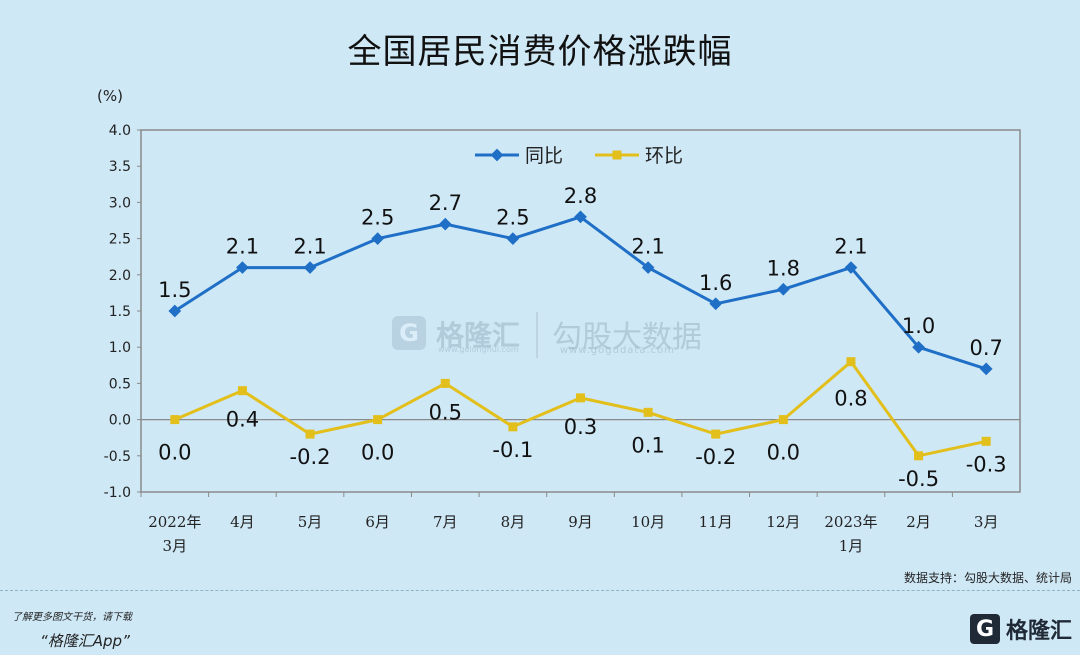 Image resolution: width=1080 pixels, height=655 pixels. Describe the element at coordinates (716, 522) in the screenshot. I see `x-tick-label: 11月` at that location.